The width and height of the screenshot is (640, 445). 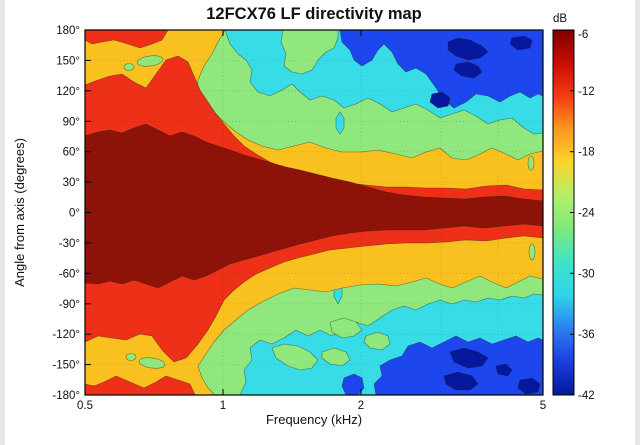 I want to click on y-axis-label: Angle from axis (degrees), so click(x=19, y=212).